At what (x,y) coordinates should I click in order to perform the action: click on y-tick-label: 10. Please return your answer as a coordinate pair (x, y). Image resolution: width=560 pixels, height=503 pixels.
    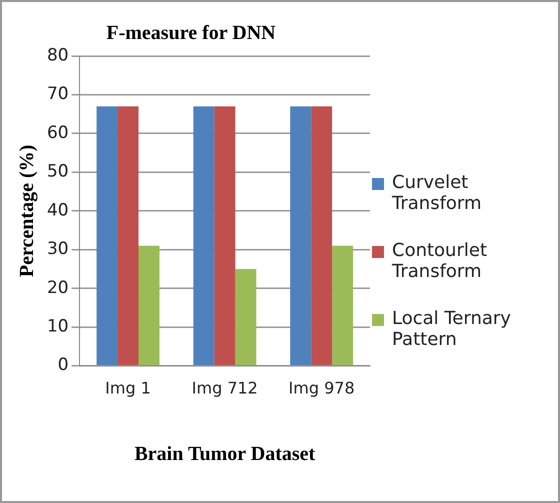
    Looking at the image, I should click on (57, 326).